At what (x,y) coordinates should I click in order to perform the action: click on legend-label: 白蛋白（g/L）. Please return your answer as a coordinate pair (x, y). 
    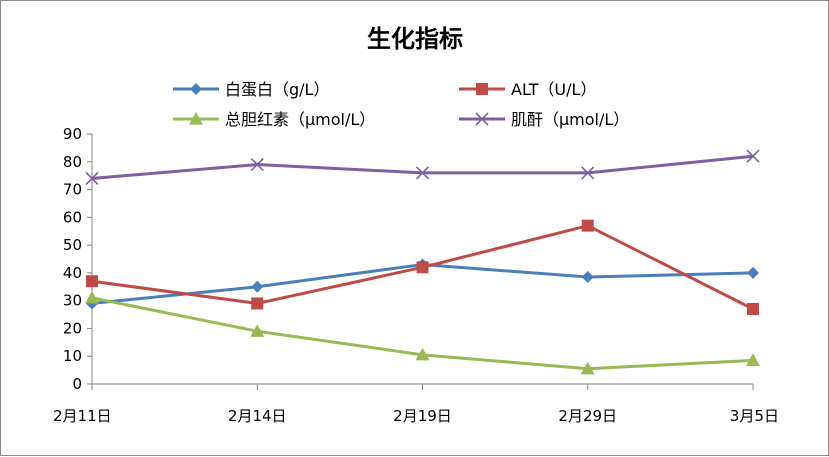
    Looking at the image, I should click on (277, 89).